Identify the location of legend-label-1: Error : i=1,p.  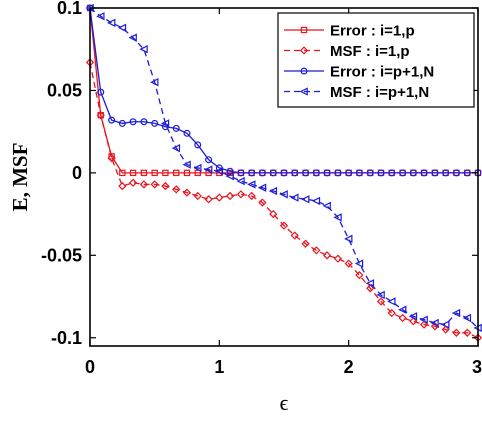
(372, 31).